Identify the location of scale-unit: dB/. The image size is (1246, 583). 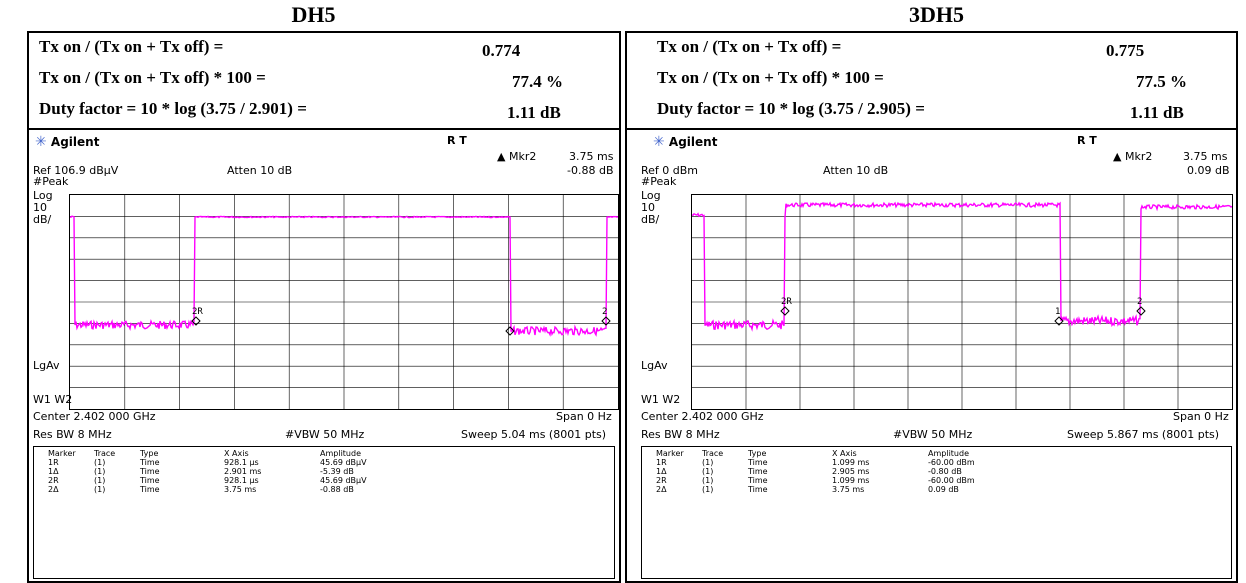
(650, 219).